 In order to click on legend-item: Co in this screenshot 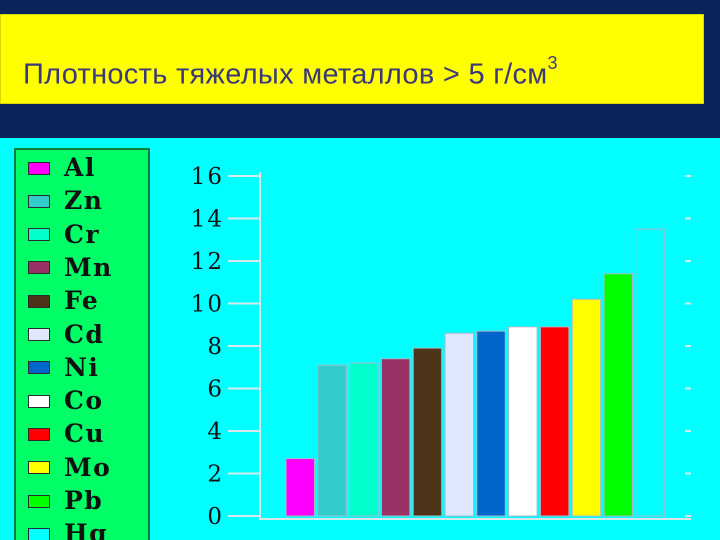, I will do `click(66, 401)`.